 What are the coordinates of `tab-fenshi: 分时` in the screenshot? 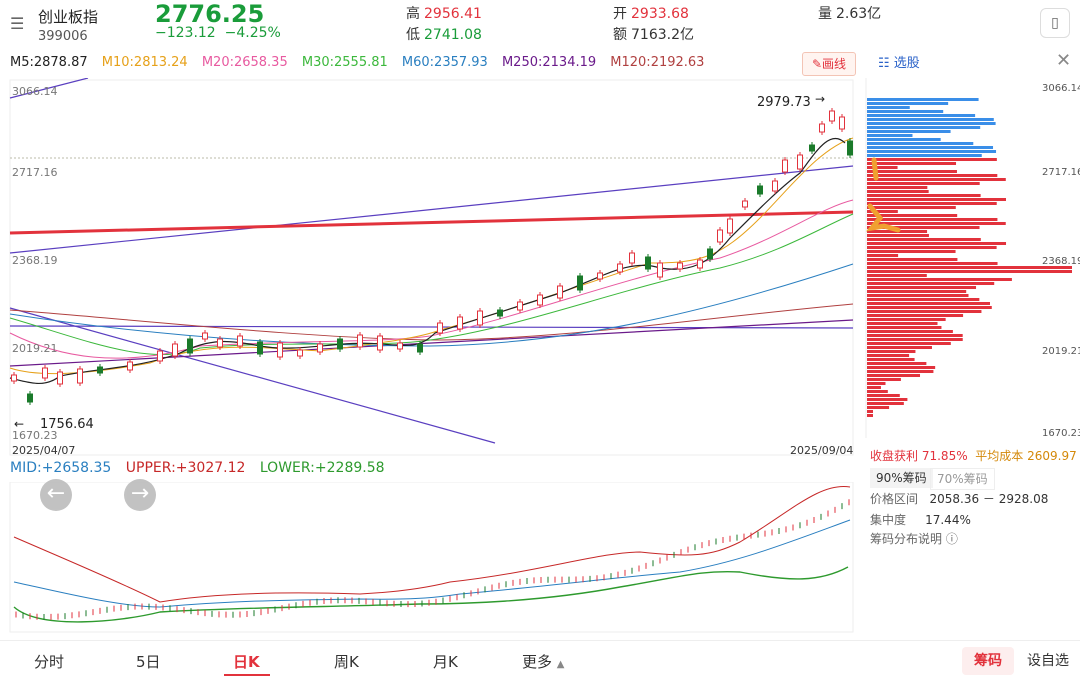 It's located at (49, 662).